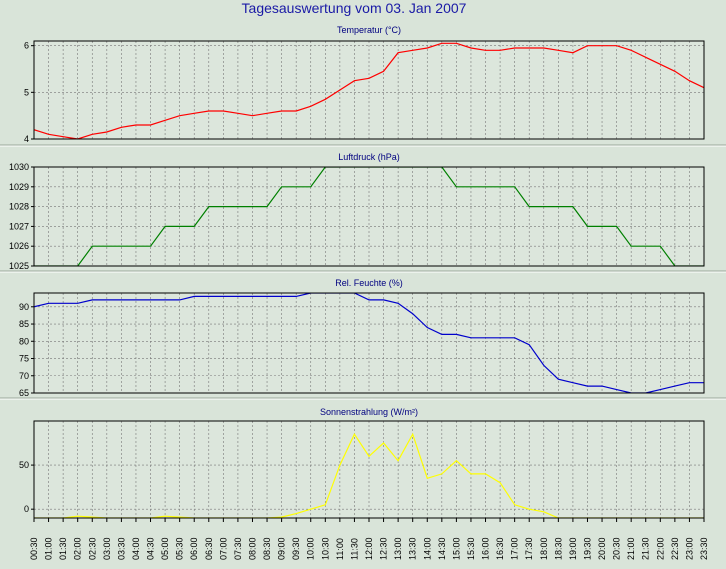  What do you see at coordinates (427, 548) in the screenshot?
I see `x-tick-label: 14:00` at bounding box center [427, 548].